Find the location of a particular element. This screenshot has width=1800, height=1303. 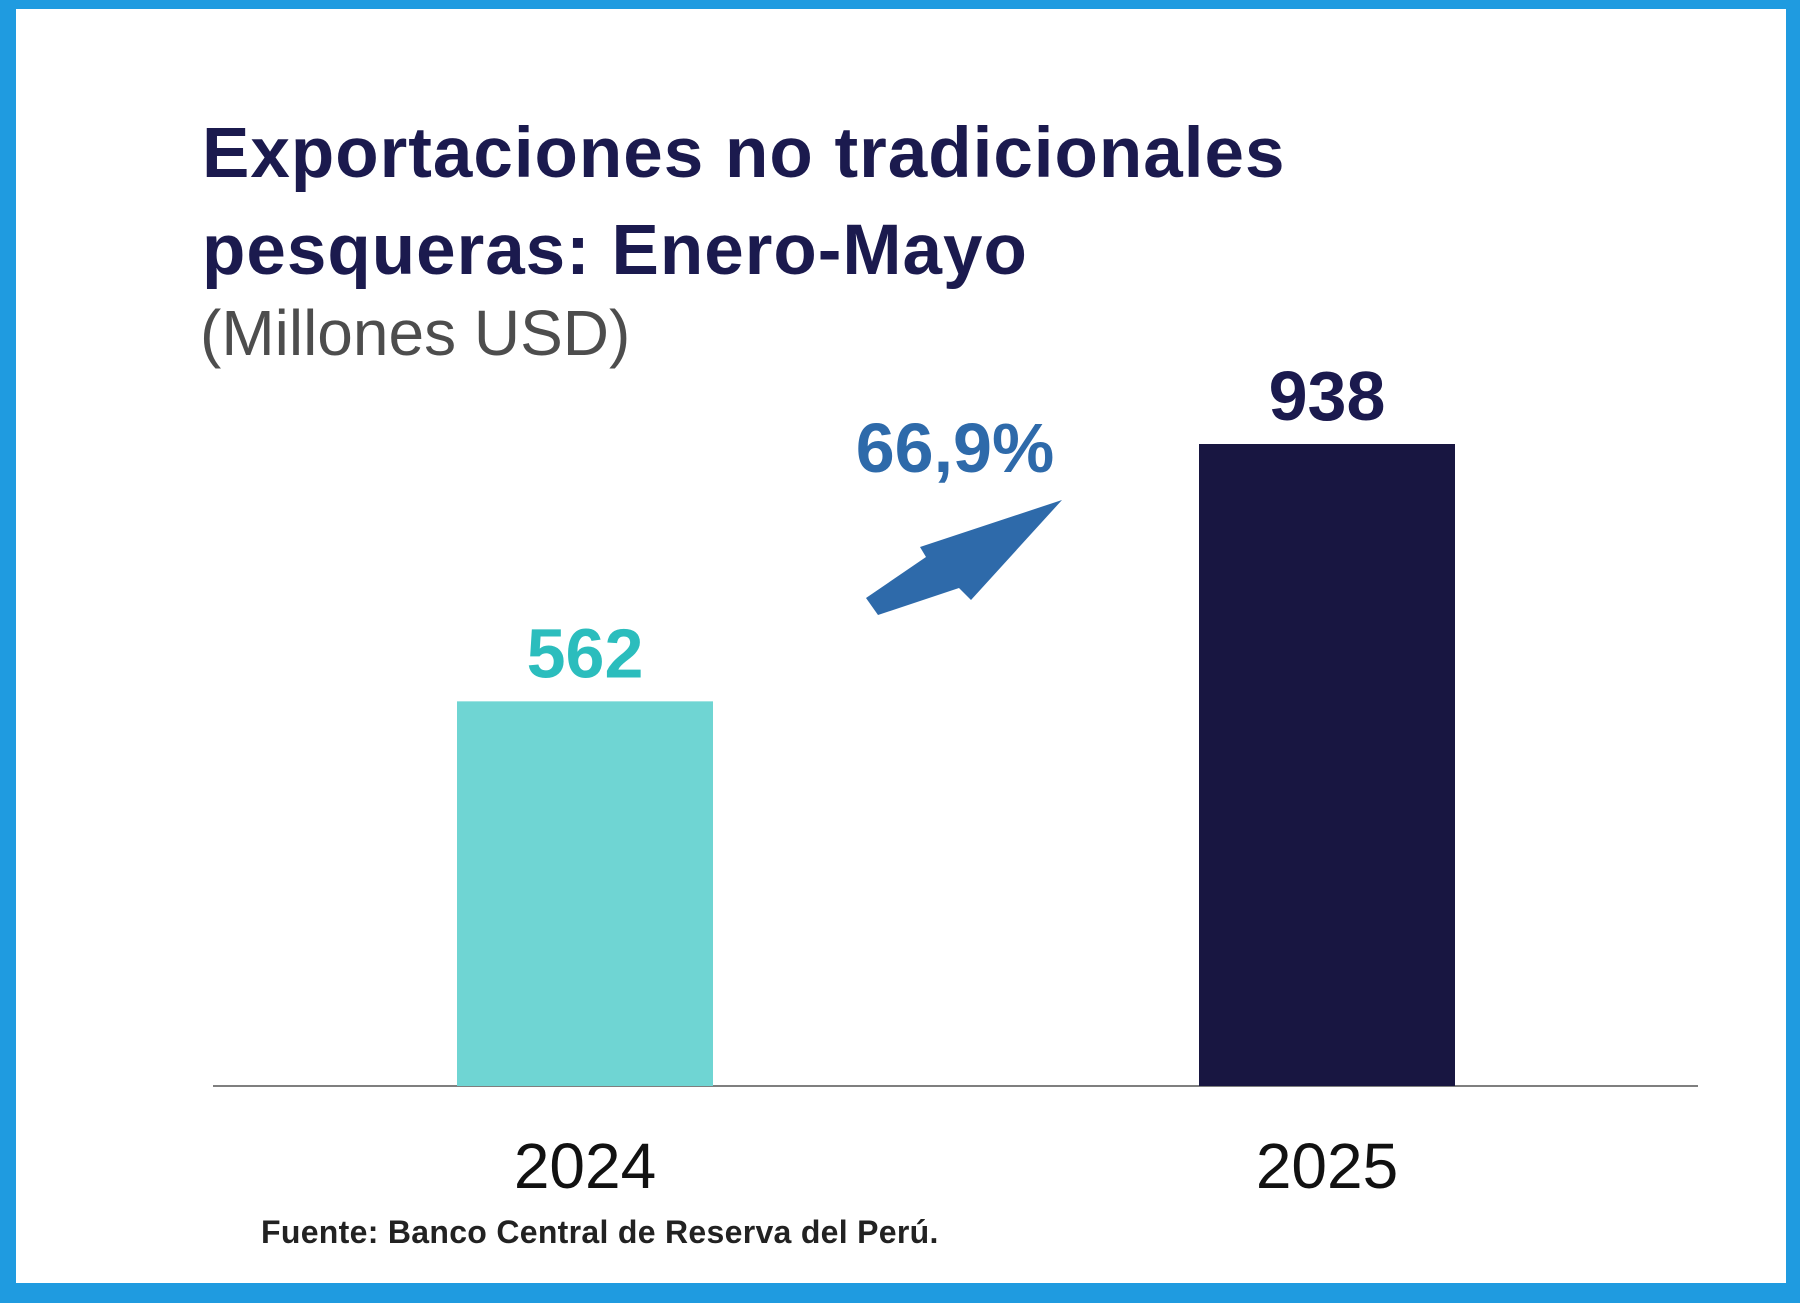

x-tick-label-2025: 2025 is located at coordinates (1327, 1166).